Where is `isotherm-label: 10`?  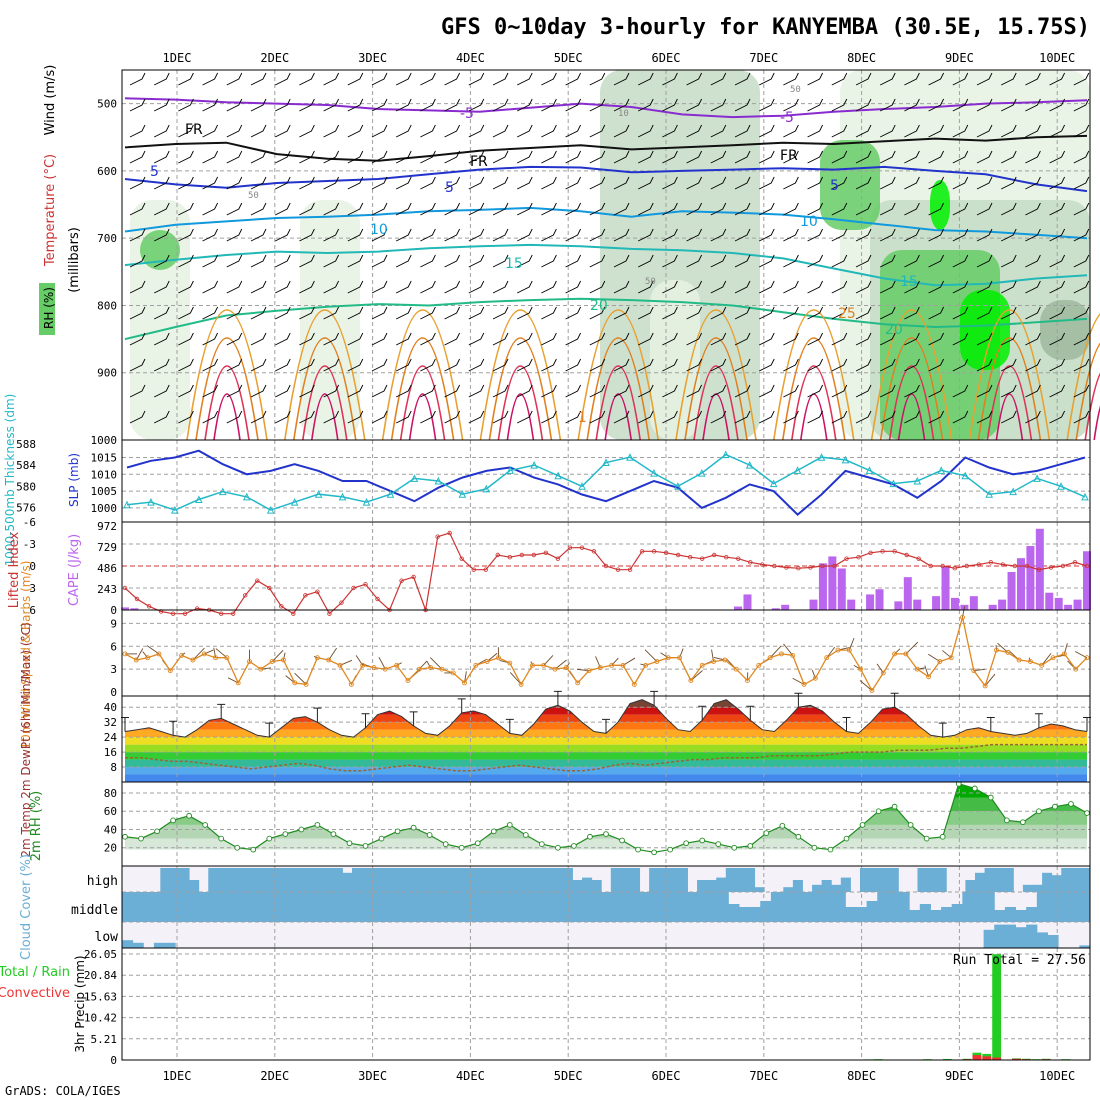 isotherm-label: 10 is located at coordinates (379, 230).